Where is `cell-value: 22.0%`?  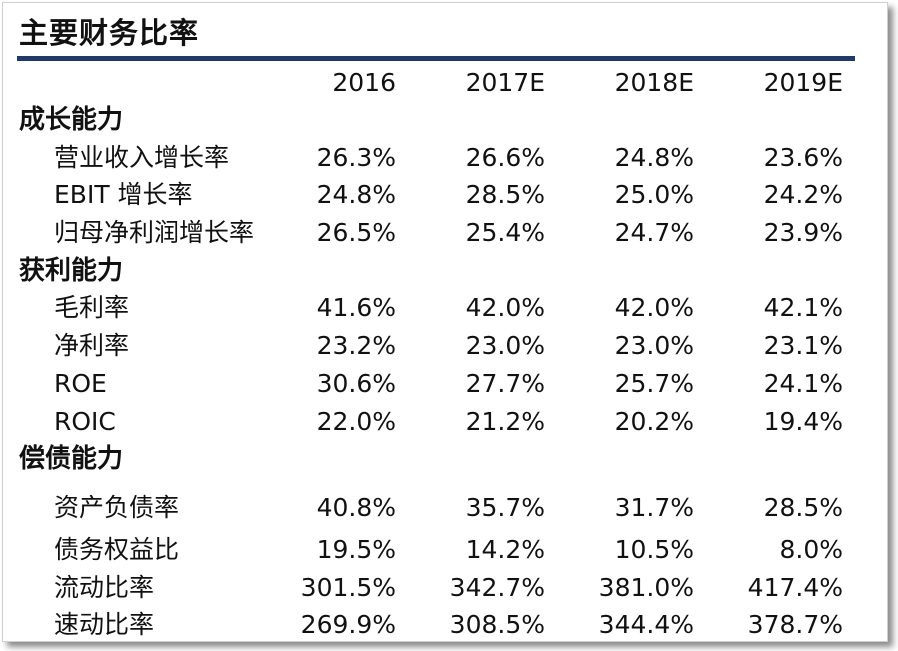
cell-value: 22.0% is located at coordinates (356, 421).